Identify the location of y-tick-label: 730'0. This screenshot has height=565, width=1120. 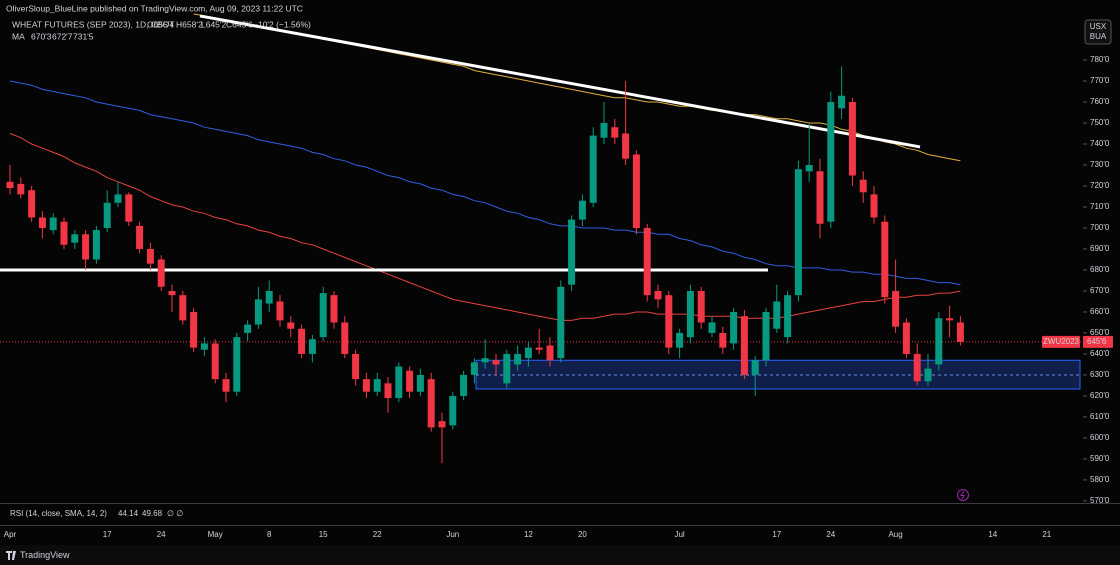
(1100, 164).